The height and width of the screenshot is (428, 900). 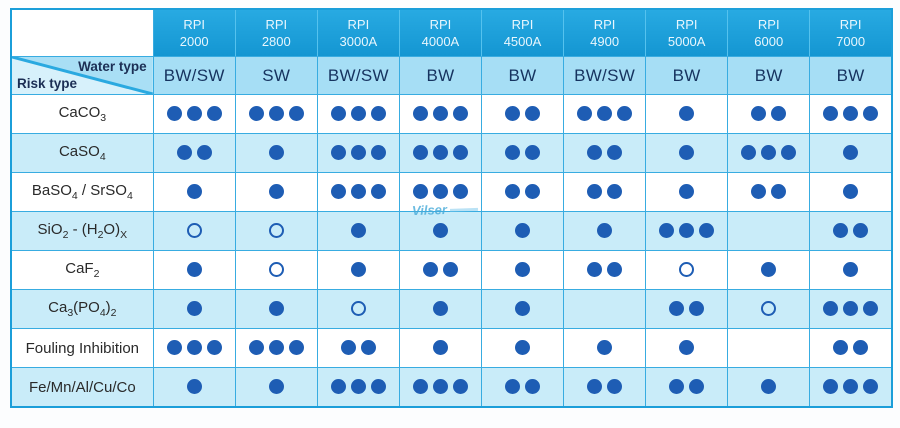 I want to click on diagonal-divider-line, so click(x=82, y=75).